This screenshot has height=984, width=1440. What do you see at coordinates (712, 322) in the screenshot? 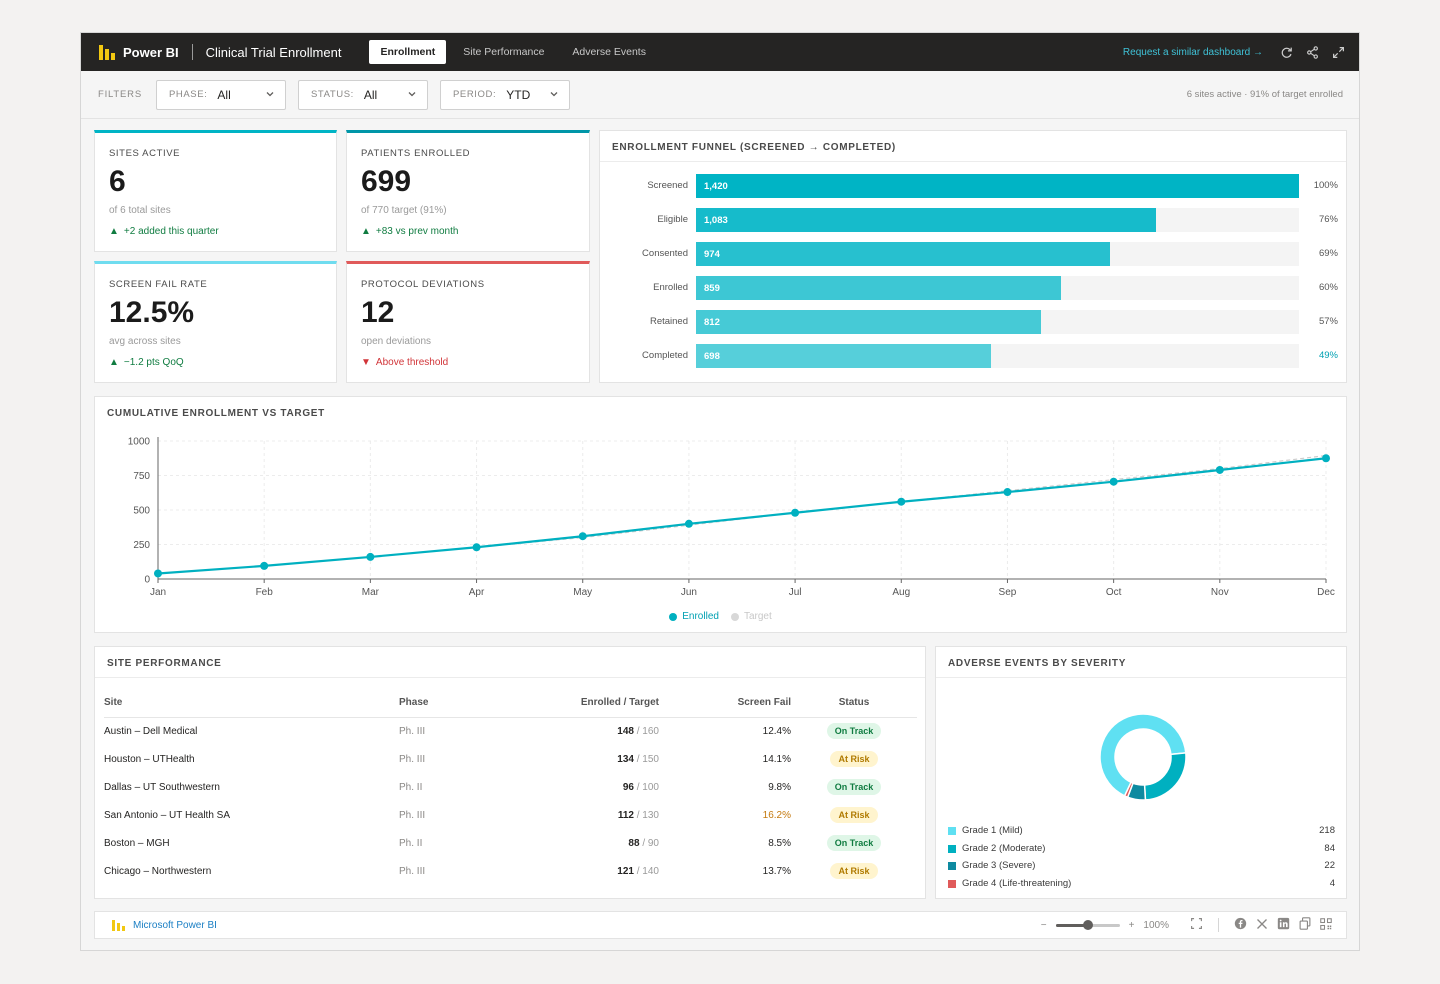
I see `funnel-bar-value: 812` at bounding box center [712, 322].